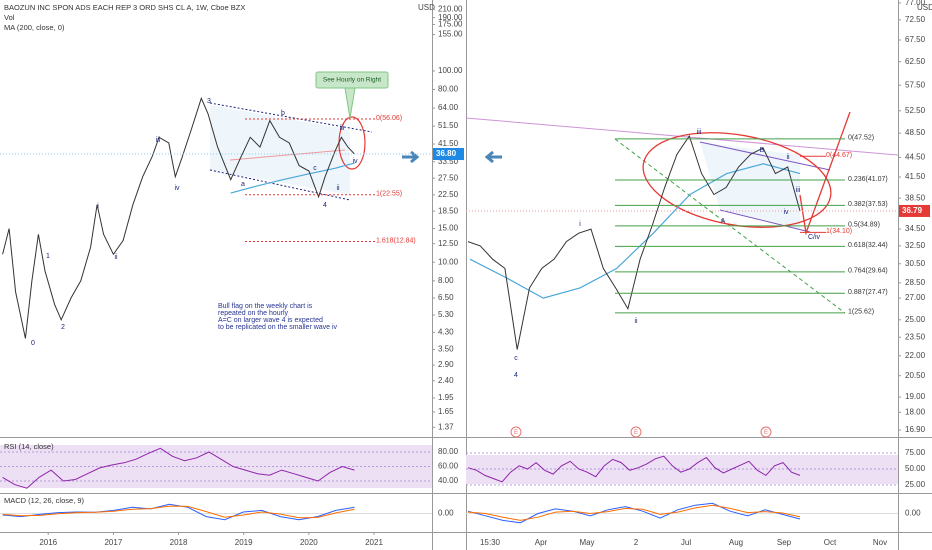 This screenshot has width=932, height=550. What do you see at coordinates (448, 480) in the screenshot?
I see `y-tick-label: 40.00` at bounding box center [448, 480].